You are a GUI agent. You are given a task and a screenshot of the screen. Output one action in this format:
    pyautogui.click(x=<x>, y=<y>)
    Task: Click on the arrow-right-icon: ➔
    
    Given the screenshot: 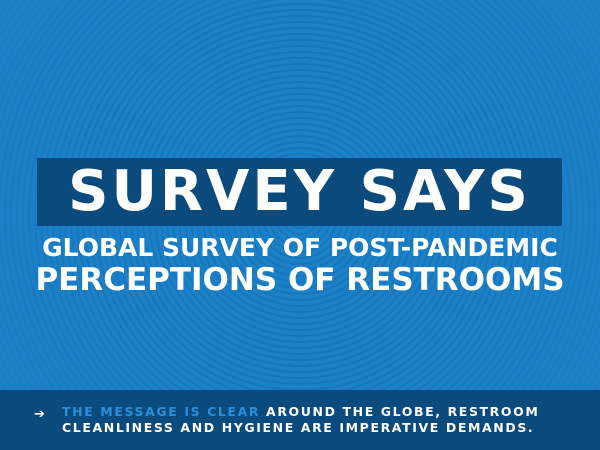 What is the action you would take?
    pyautogui.click(x=39, y=414)
    